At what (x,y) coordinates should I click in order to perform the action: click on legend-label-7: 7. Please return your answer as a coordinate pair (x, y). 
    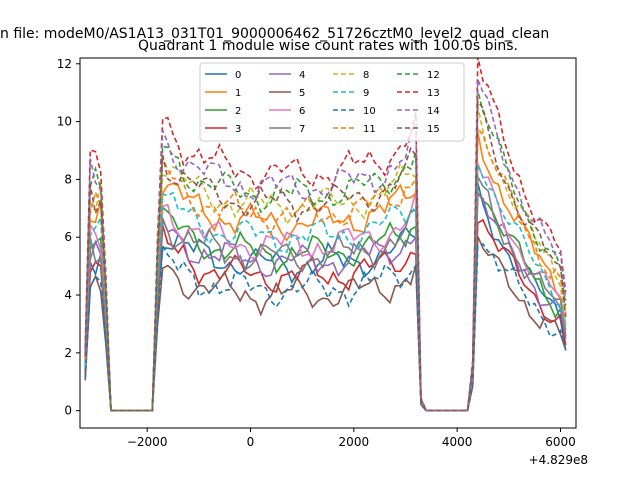
    Looking at the image, I should click on (302, 129).